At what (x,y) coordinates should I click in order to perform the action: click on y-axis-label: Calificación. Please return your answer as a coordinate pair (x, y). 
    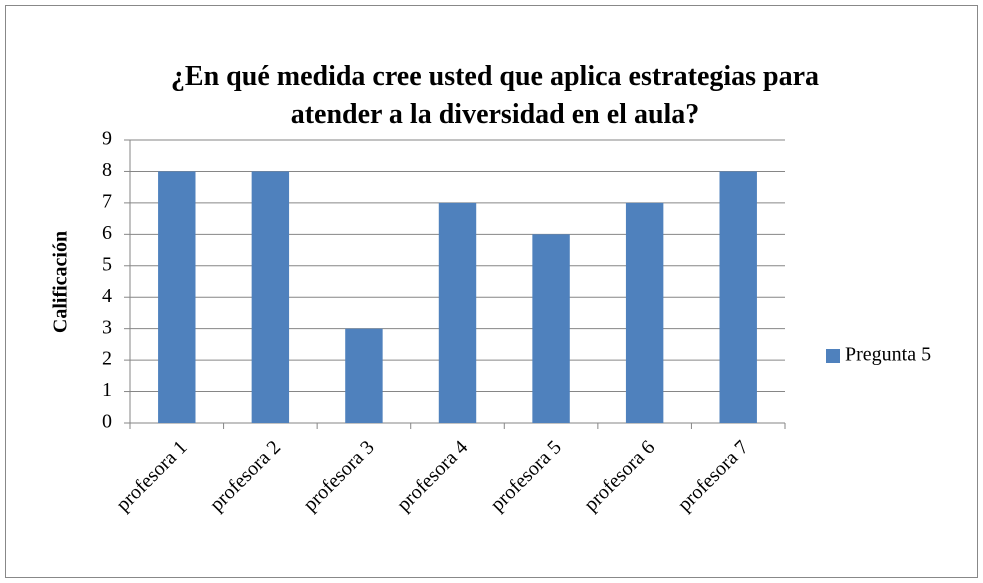
    Looking at the image, I should click on (61, 282).